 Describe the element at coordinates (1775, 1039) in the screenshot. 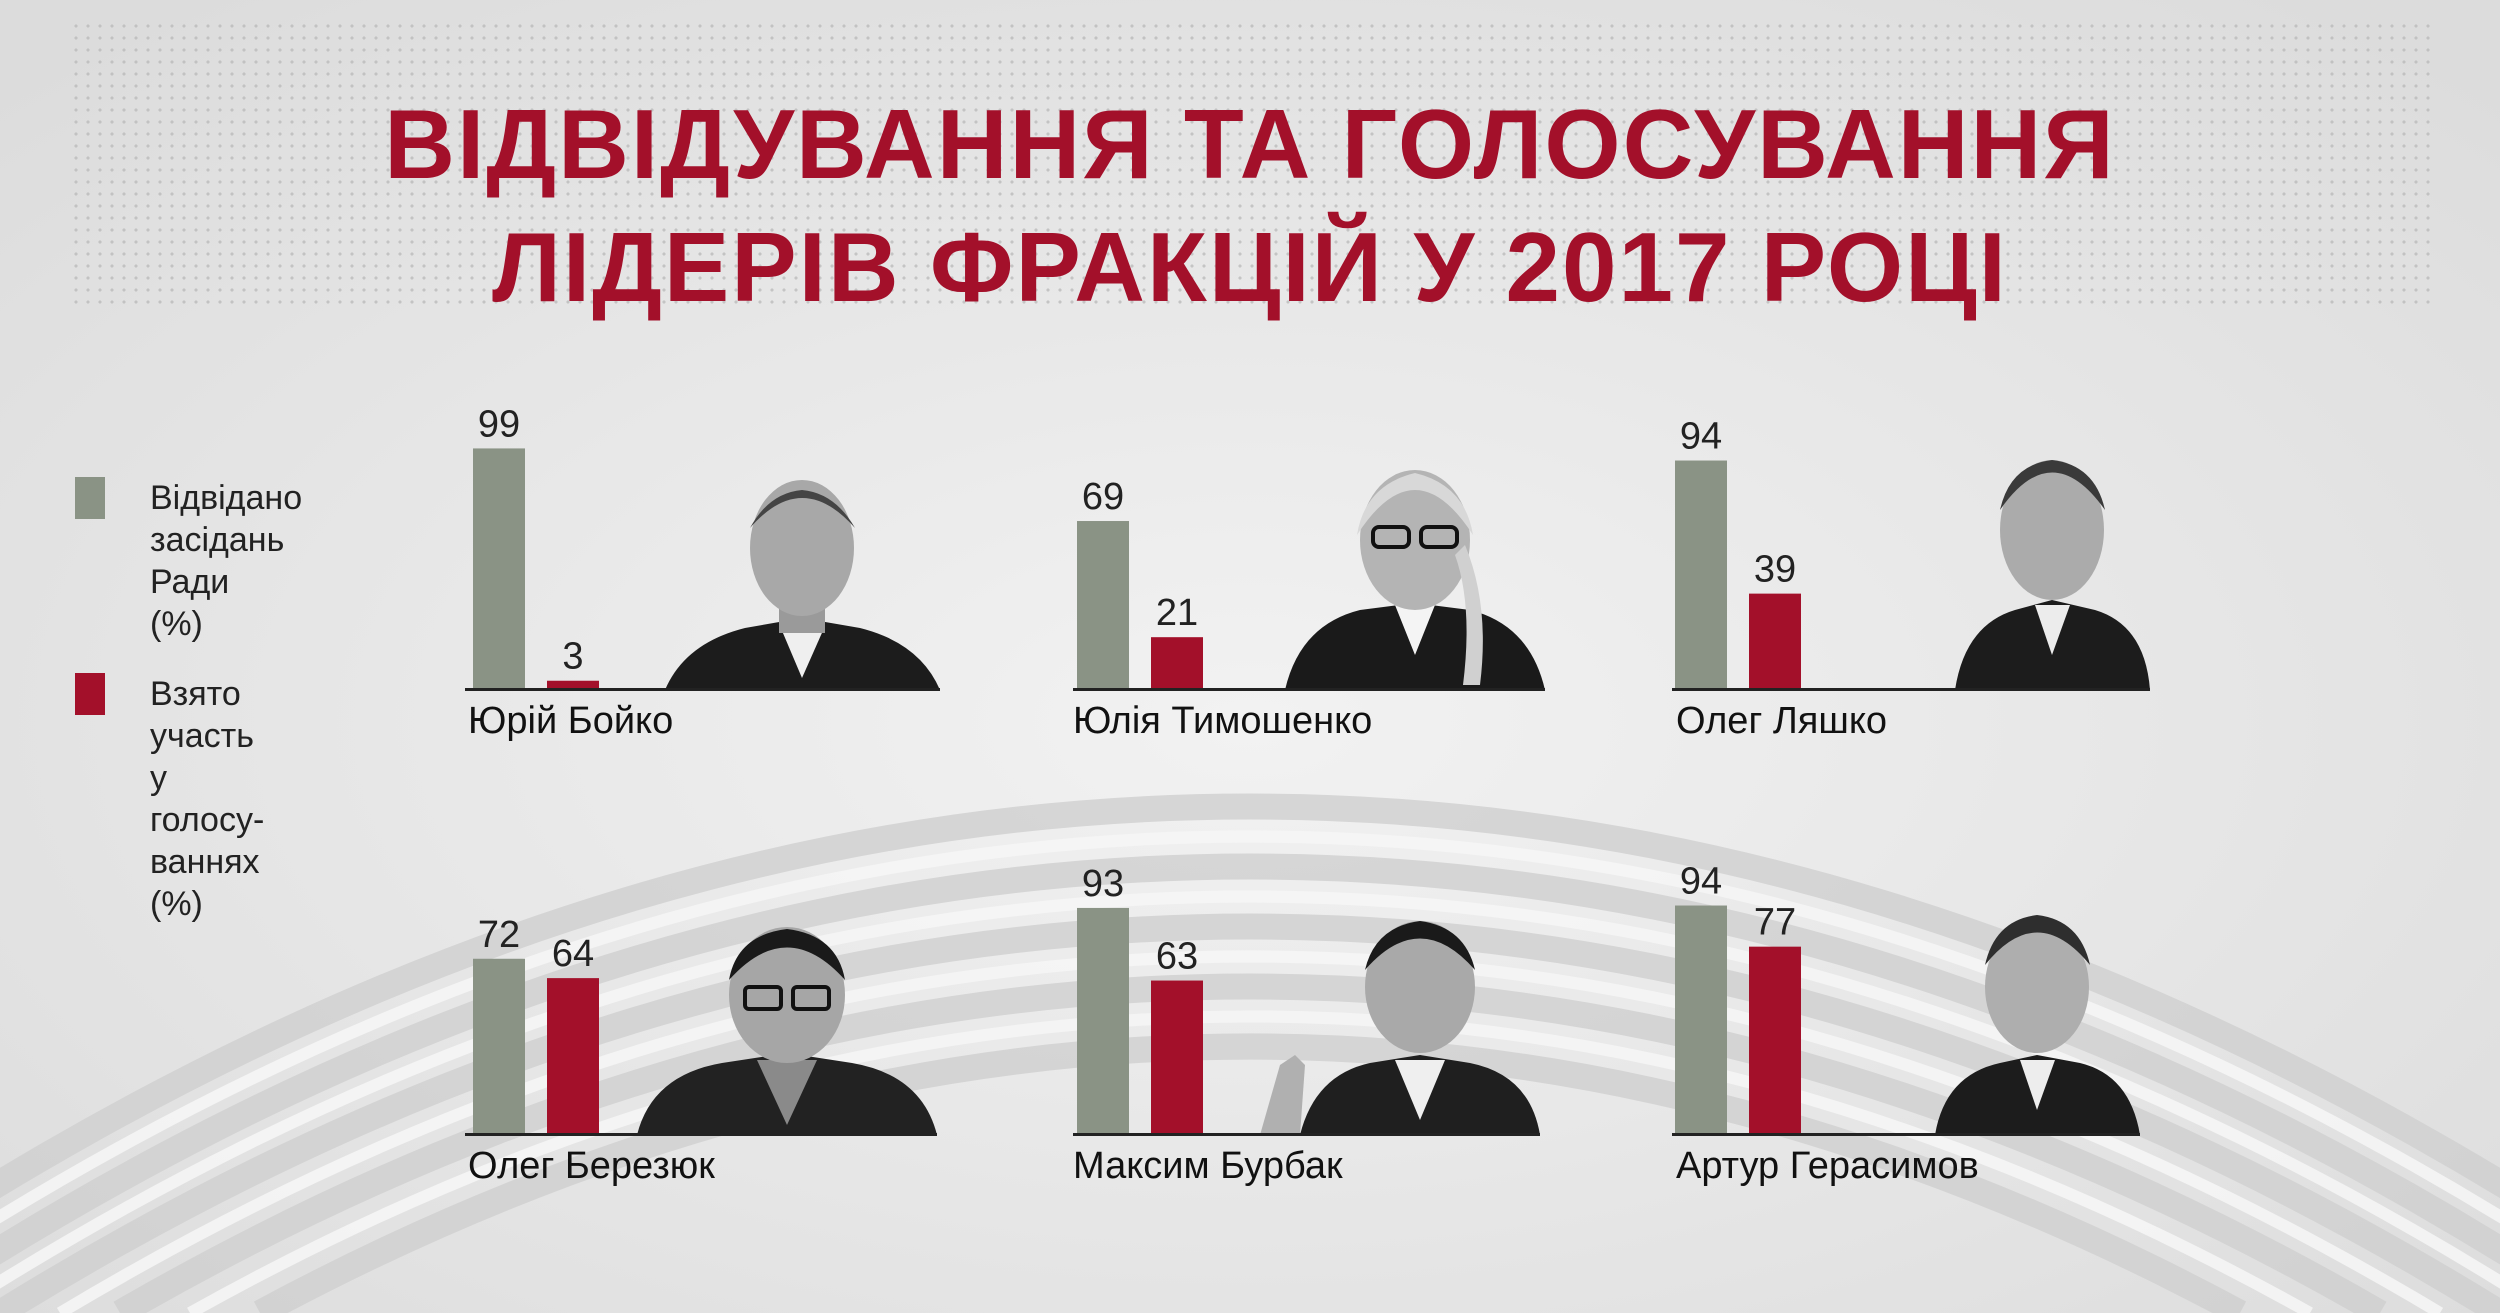

I see `bar-voted-gerasymov` at that location.